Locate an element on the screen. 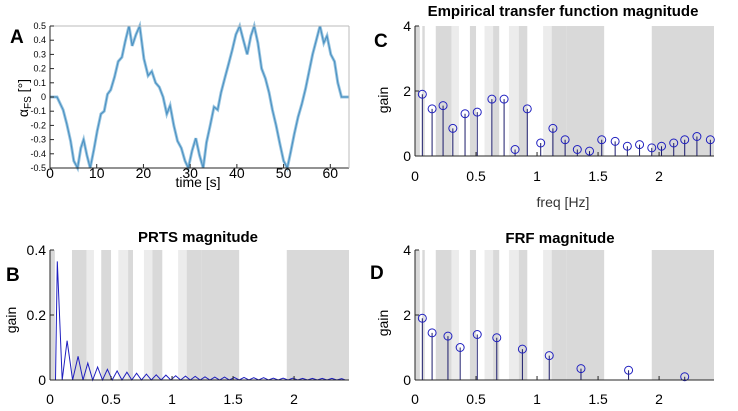 The image size is (738, 411). panel-d-title: FRF magnitude is located at coordinates (559, 238).